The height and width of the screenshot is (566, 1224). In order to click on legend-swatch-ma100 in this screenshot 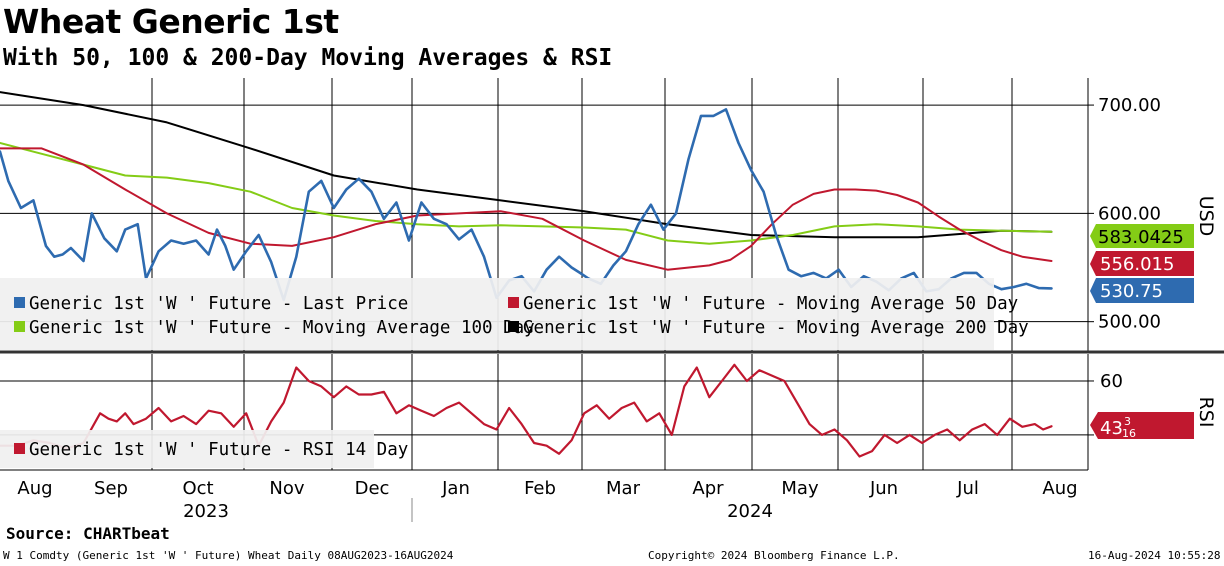, I will do `click(19, 326)`.